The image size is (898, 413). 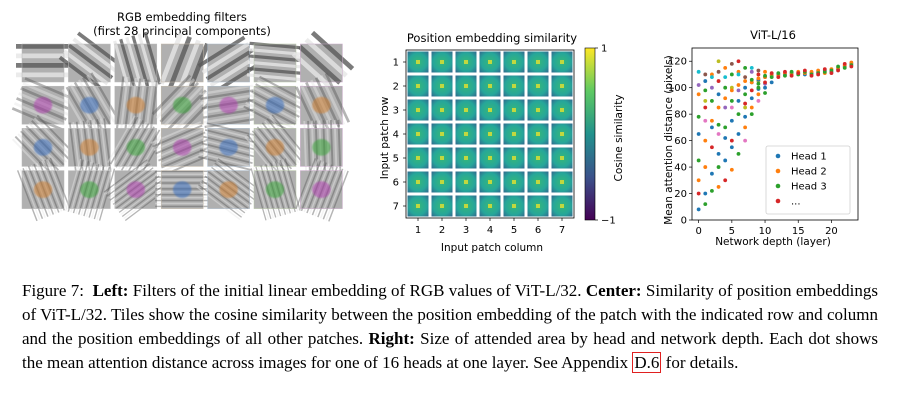 I want to click on caption-left-head: Left:, so click(x=110, y=290).